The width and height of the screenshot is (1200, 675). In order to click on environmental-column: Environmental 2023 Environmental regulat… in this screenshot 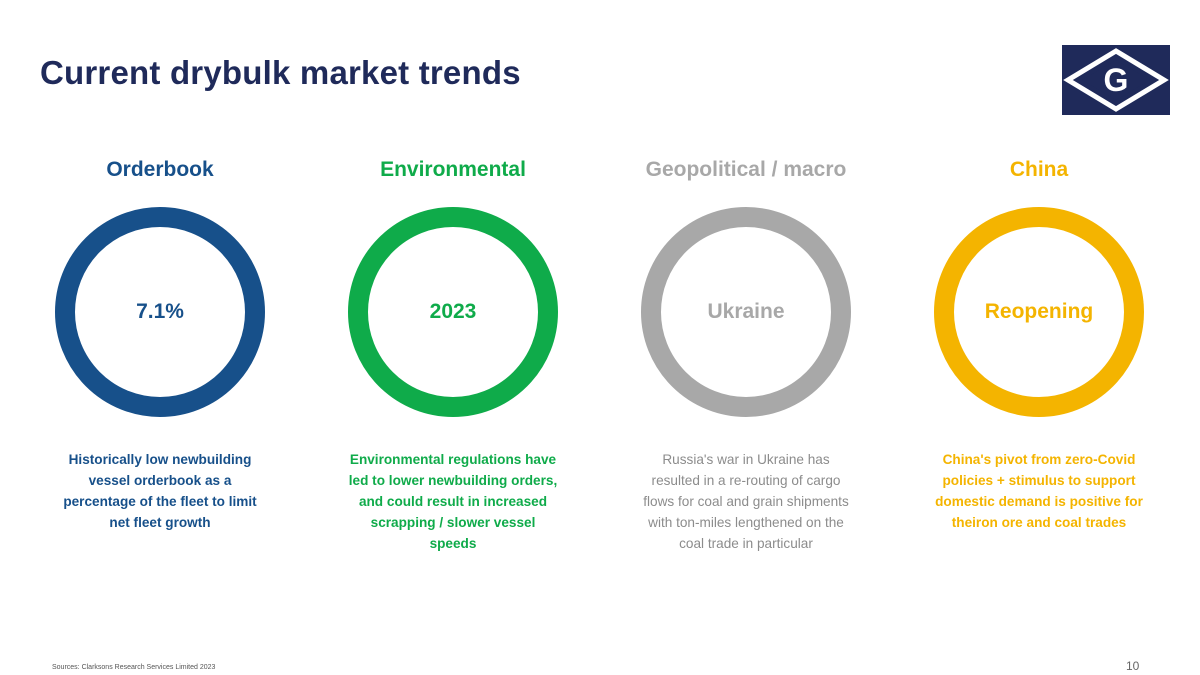, I will do `click(453, 354)`.